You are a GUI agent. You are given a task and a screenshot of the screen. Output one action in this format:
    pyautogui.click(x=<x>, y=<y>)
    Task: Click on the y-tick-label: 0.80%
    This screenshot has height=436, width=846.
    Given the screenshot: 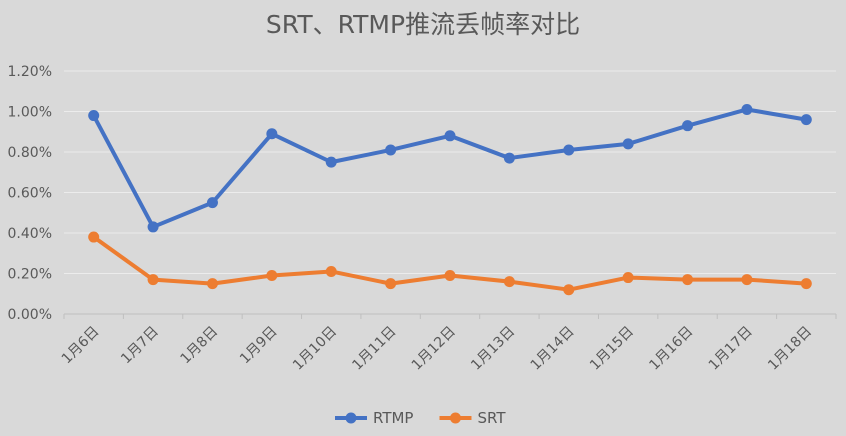 What is the action you would take?
    pyautogui.click(x=30, y=153)
    